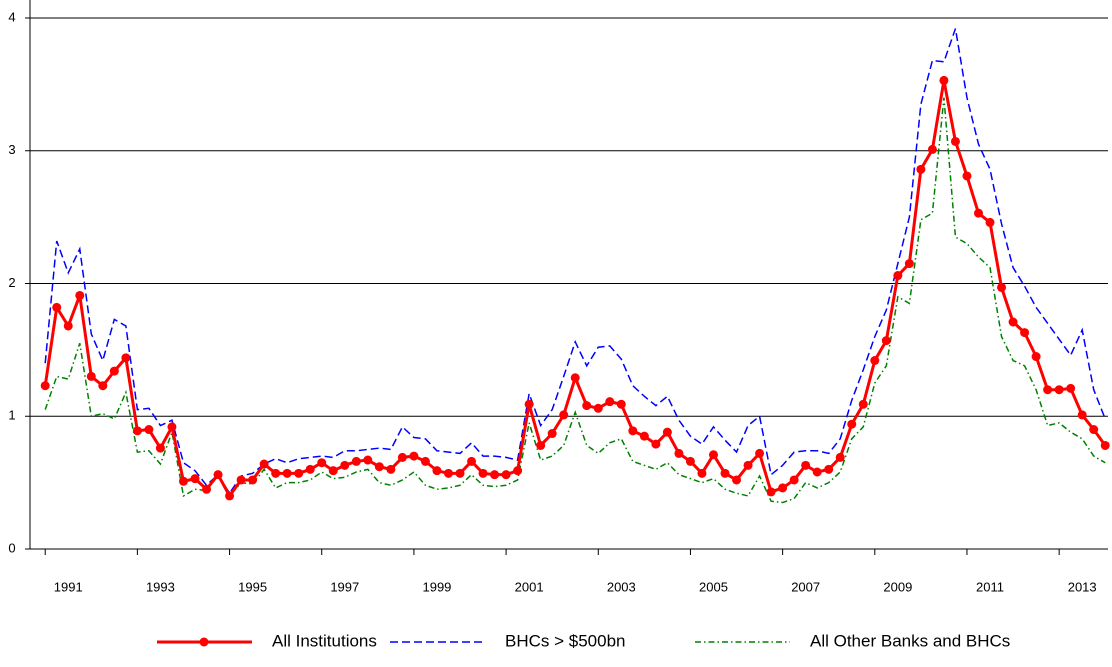  I want to click on x-tick-label: 1995, so click(252, 586).